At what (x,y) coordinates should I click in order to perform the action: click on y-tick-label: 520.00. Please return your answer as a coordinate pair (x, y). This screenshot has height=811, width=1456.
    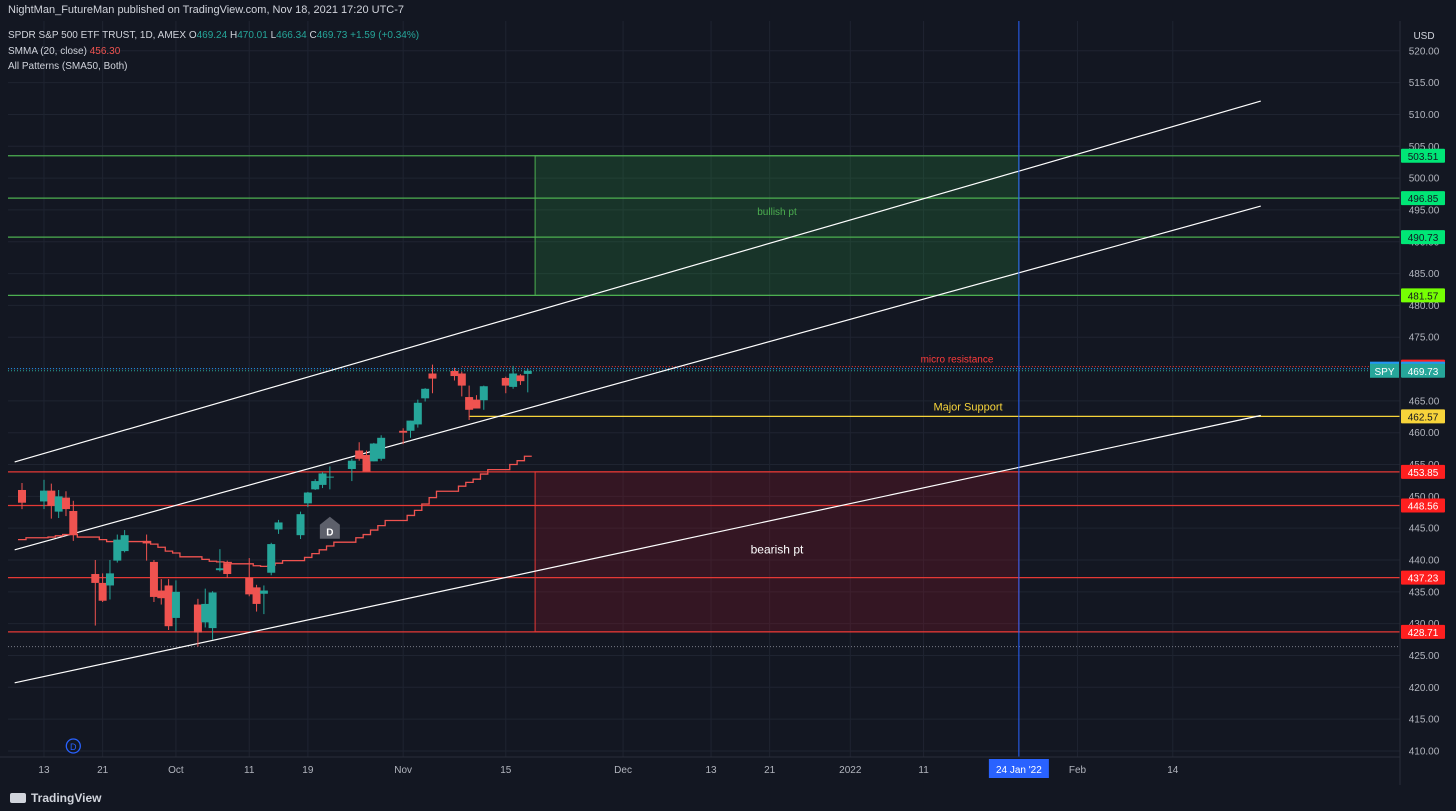
    Looking at the image, I should click on (1424, 51).